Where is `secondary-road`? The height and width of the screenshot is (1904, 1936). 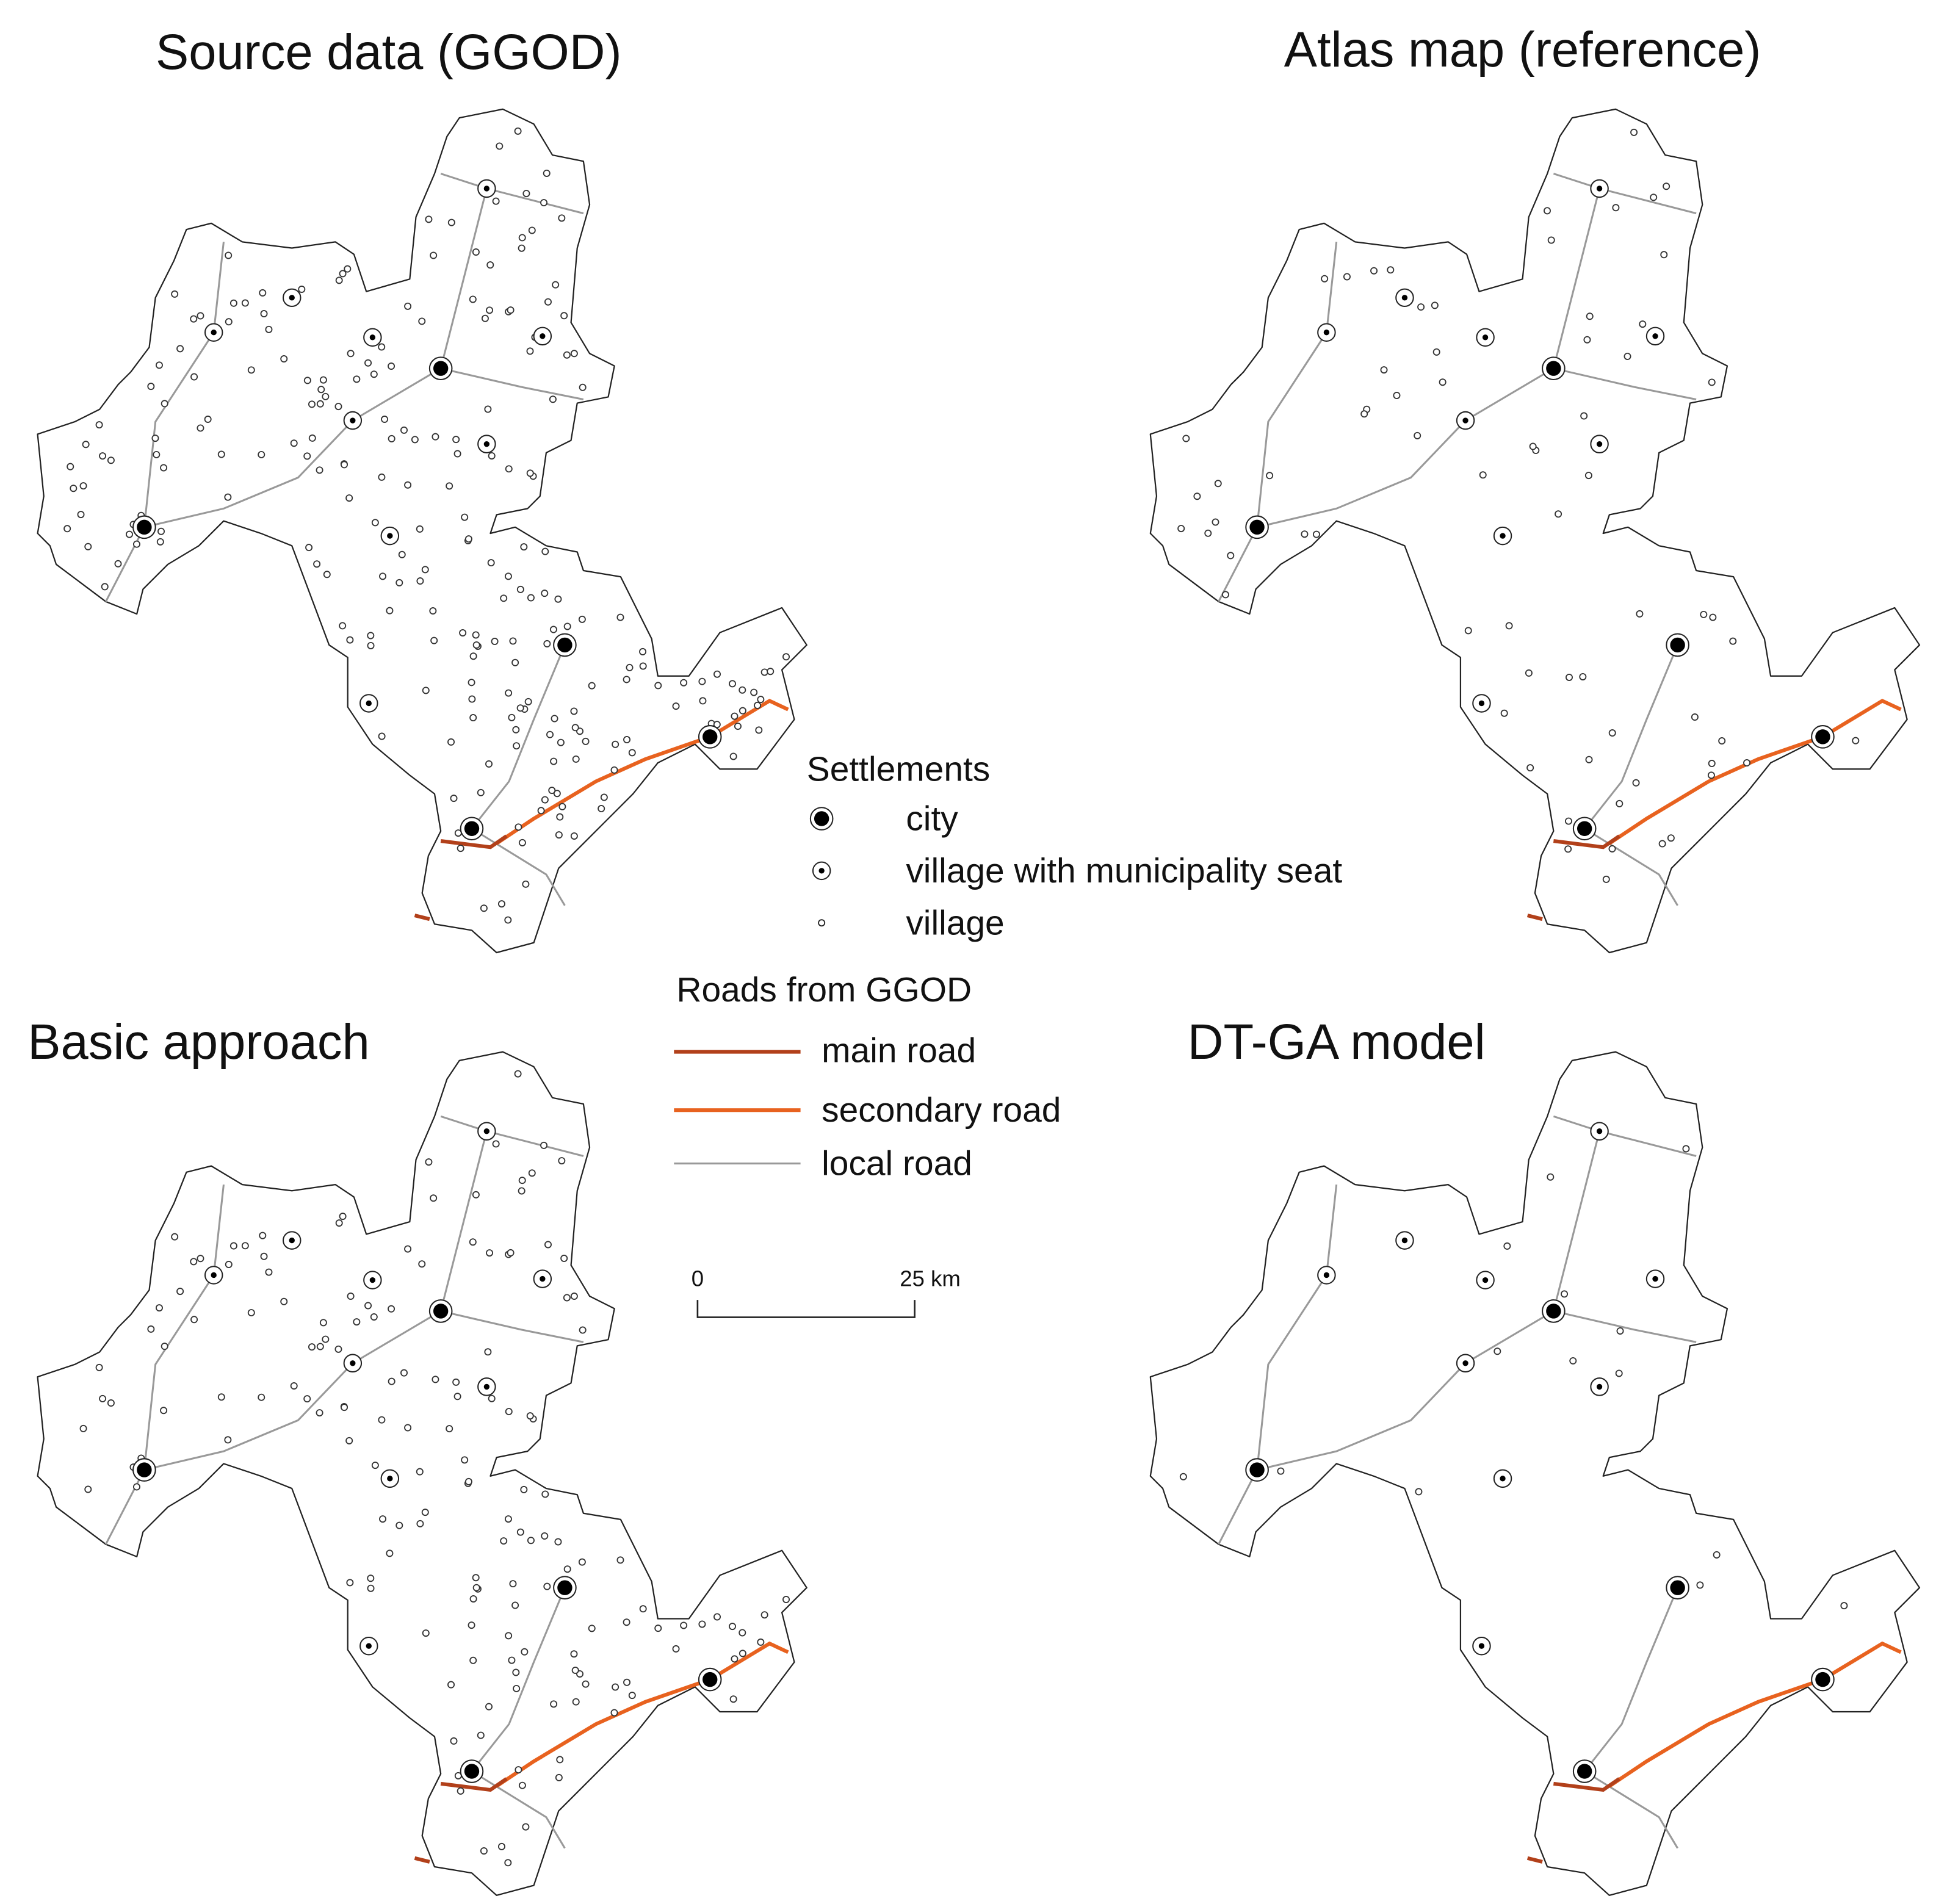
secondary-road is located at coordinates (1755, 1714).